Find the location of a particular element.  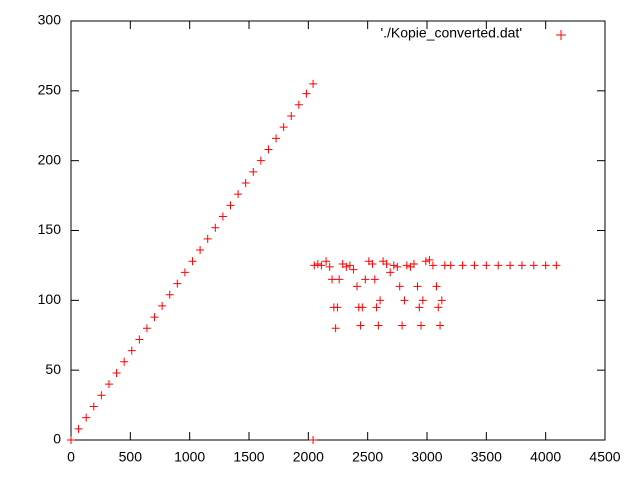

y-tick-label: 50 is located at coordinates (53, 369).